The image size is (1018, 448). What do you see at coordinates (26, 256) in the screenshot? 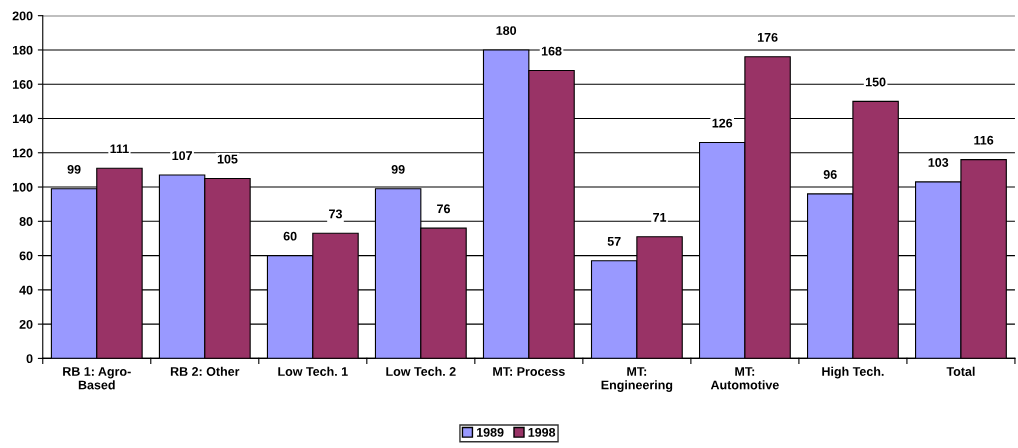
I see `y-tick-label: 60` at bounding box center [26, 256].